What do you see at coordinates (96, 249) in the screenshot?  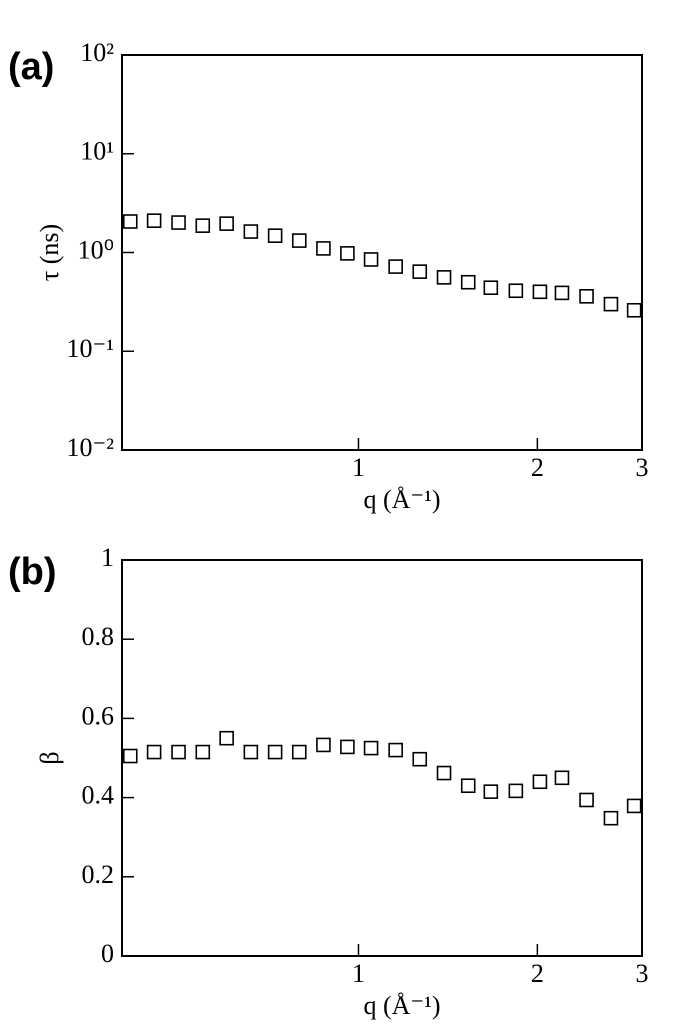 I see `y-tick-label: 10⁰` at bounding box center [96, 249].